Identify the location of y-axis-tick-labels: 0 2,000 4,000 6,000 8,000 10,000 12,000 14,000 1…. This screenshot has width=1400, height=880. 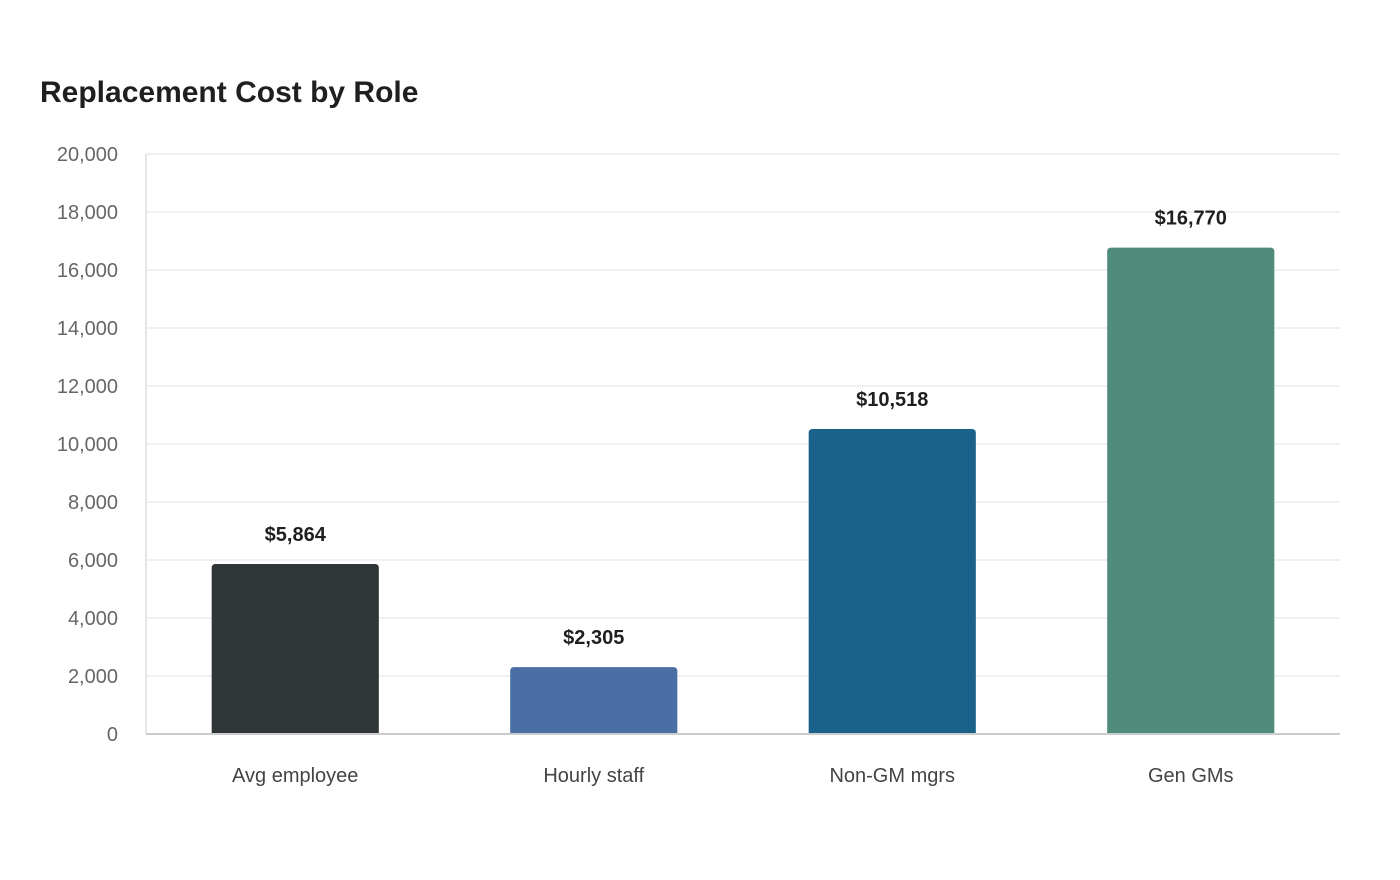
(87, 445).